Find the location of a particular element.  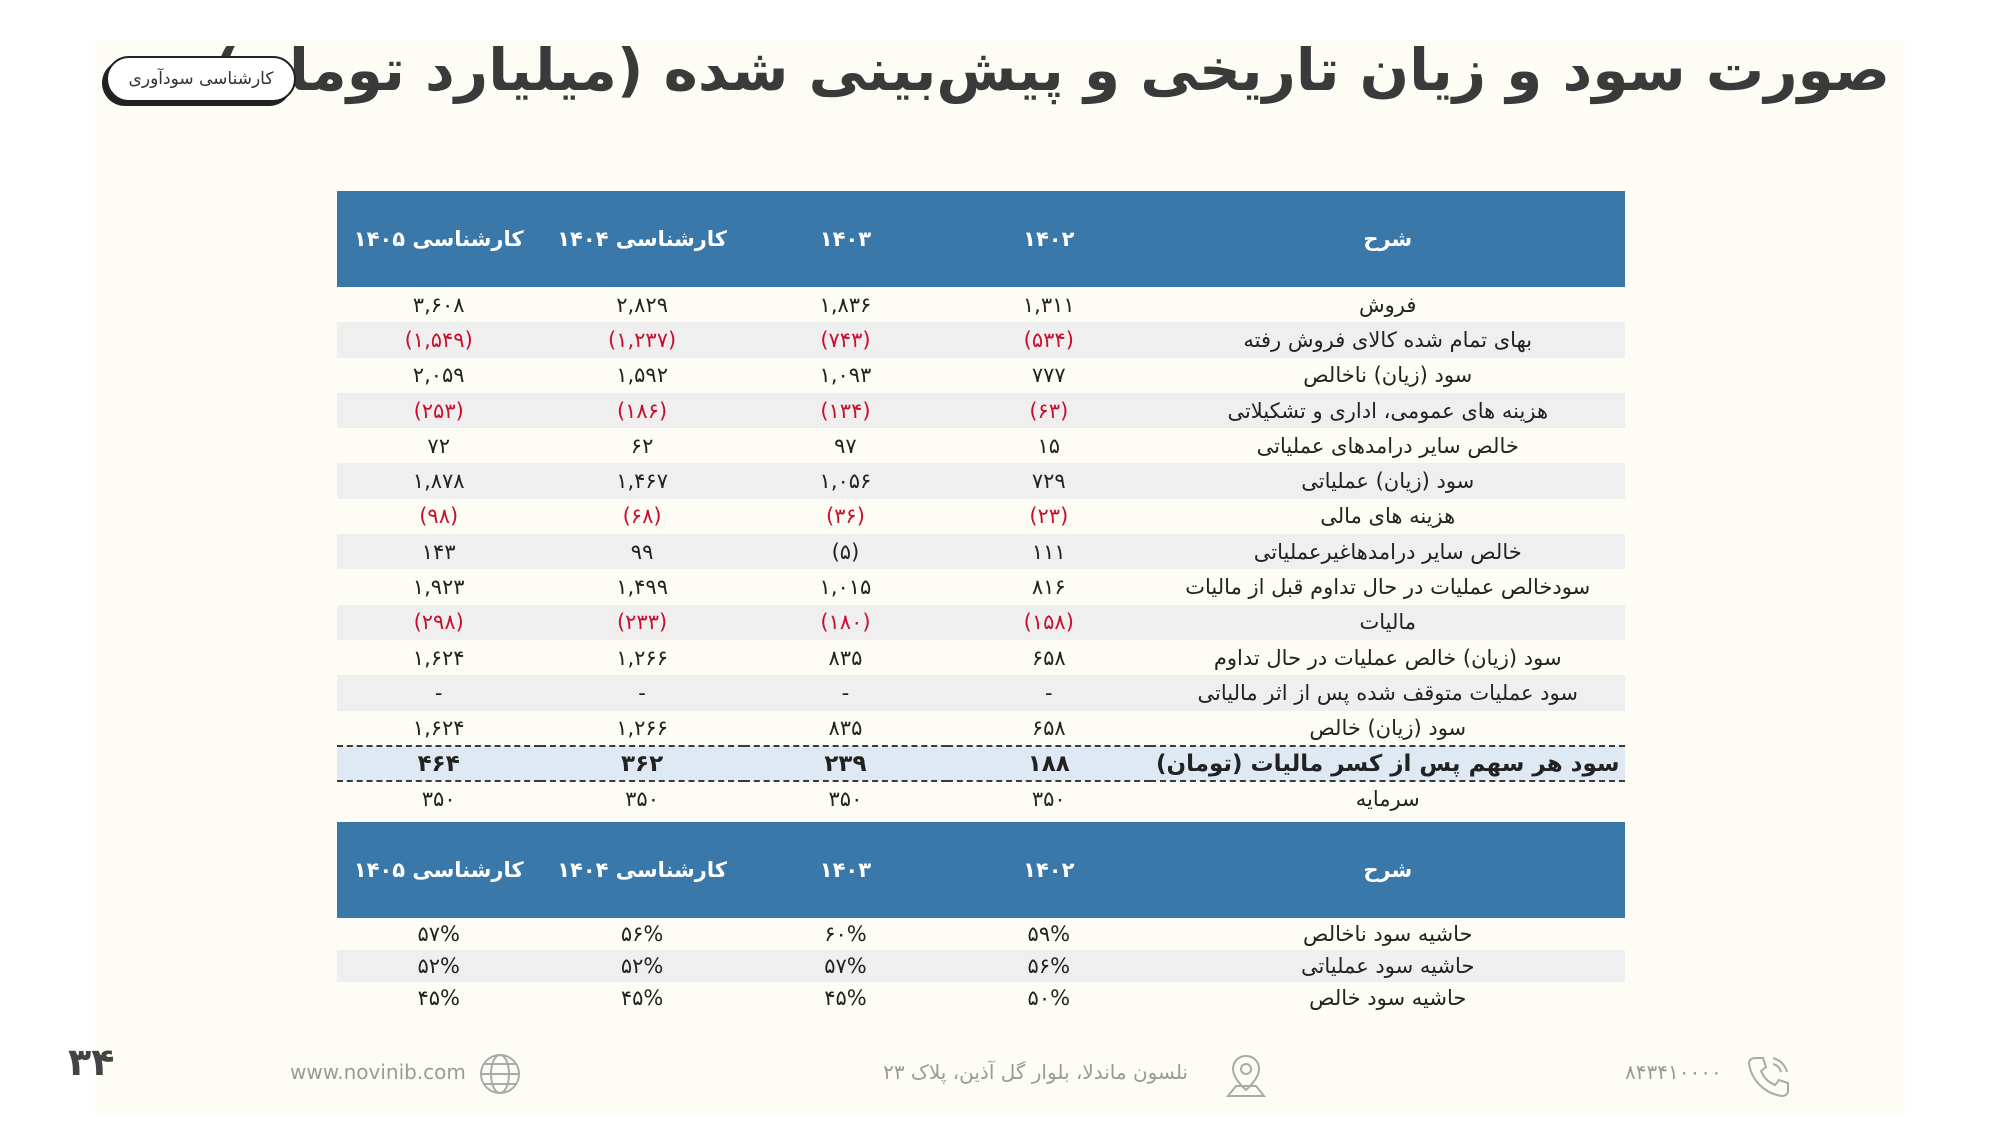

table-cell: ۱۴۳ is located at coordinates (439, 552).